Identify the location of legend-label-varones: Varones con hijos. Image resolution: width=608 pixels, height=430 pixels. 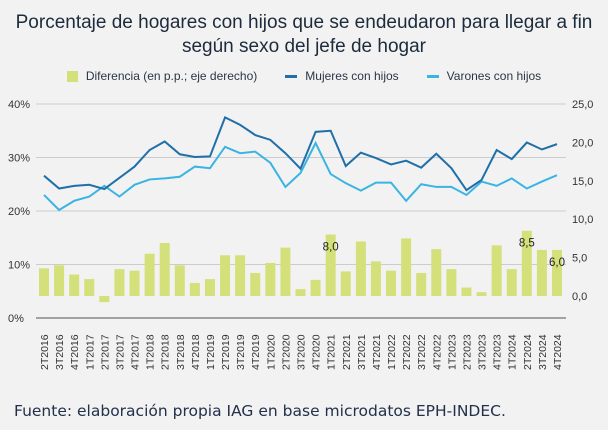
(494, 76).